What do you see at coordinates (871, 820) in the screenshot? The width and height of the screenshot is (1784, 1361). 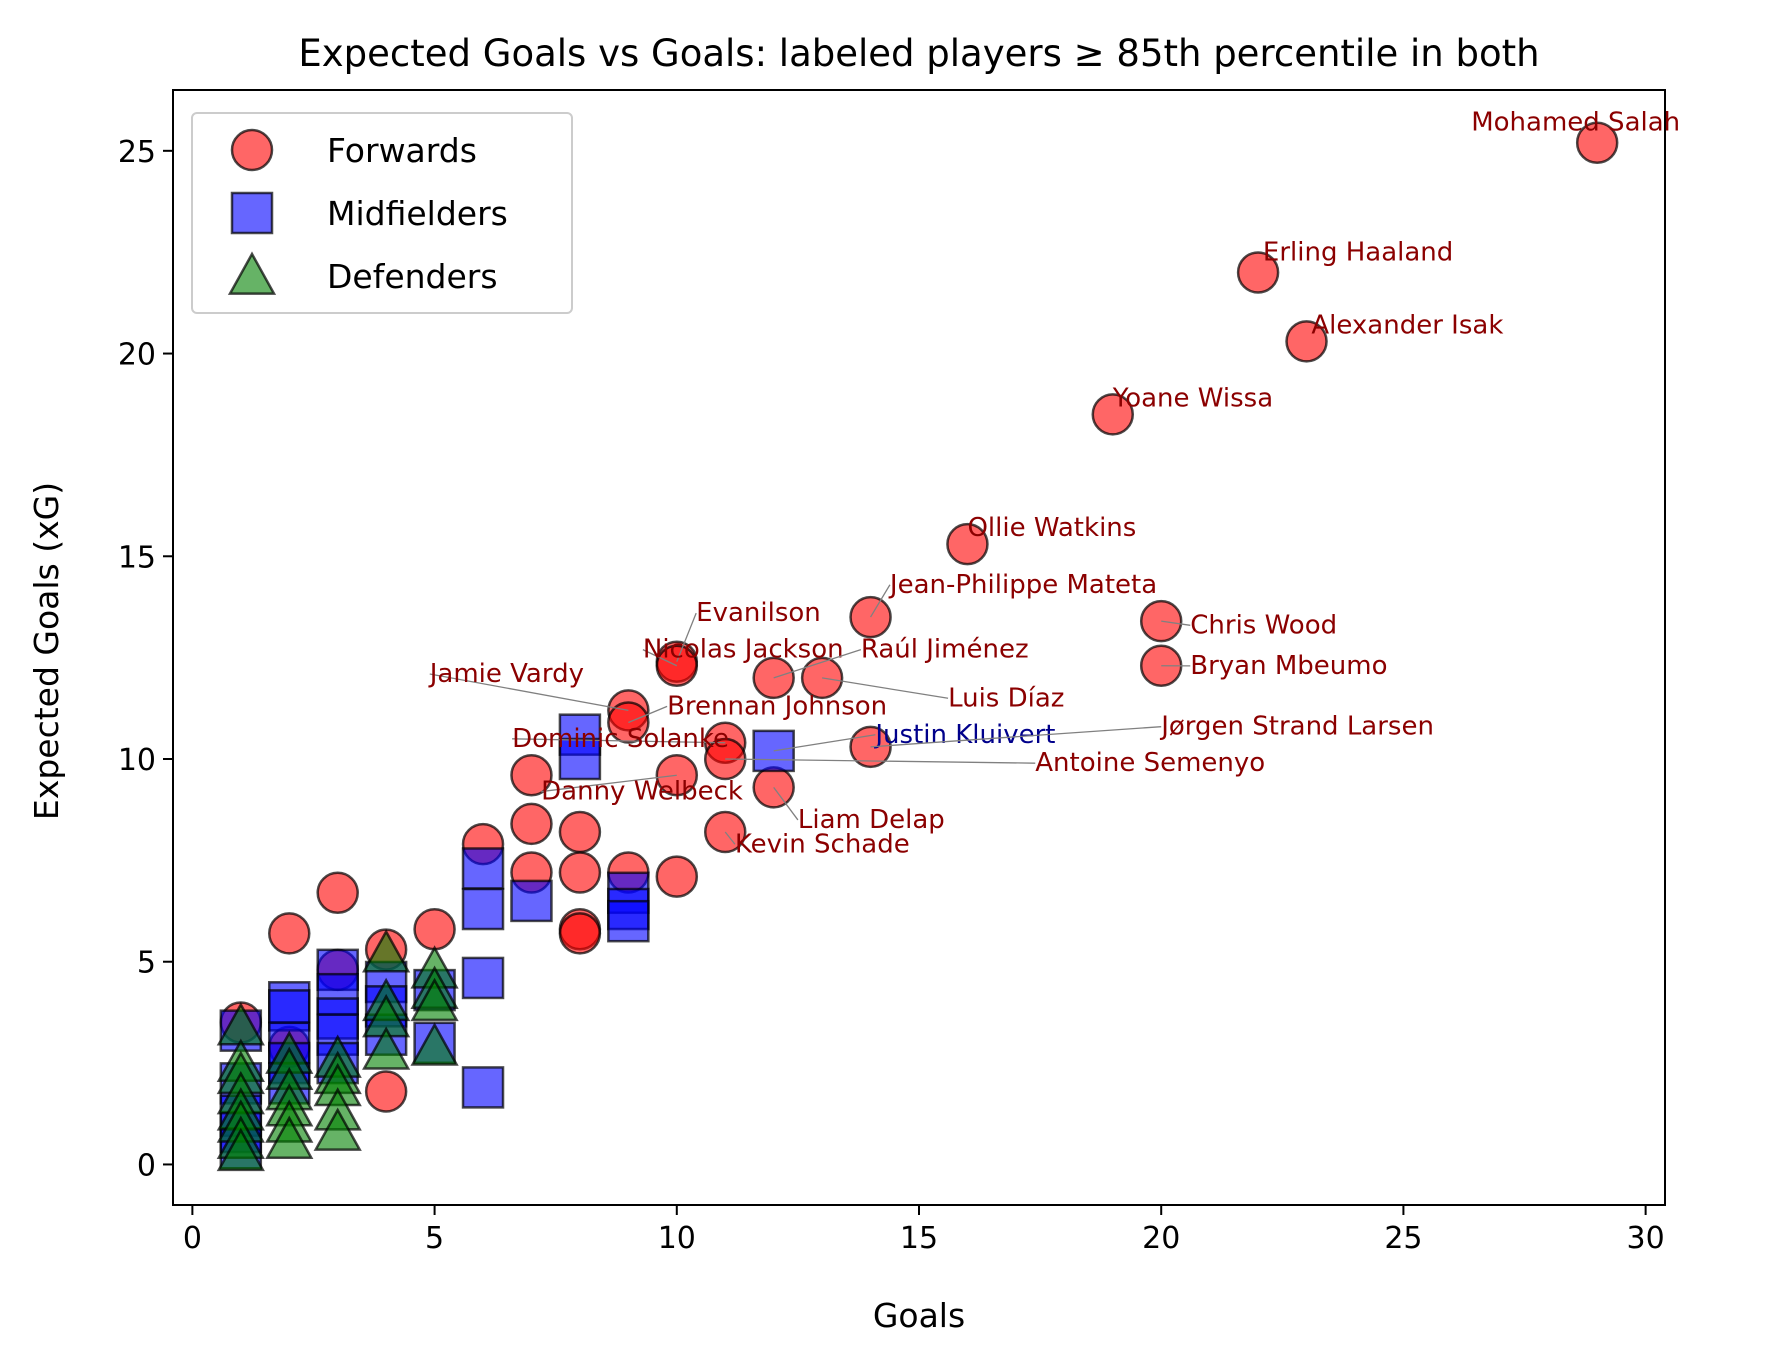 I see `point-label: Liam Delap` at bounding box center [871, 820].